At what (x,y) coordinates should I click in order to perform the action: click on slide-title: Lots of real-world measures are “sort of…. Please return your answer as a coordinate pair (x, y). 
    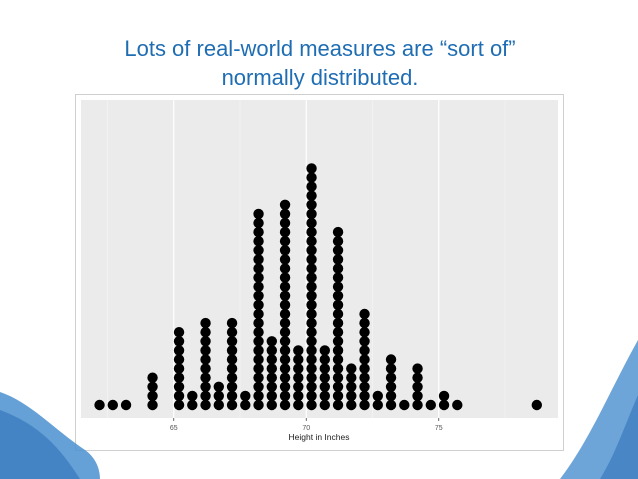
    Looking at the image, I should click on (320, 63).